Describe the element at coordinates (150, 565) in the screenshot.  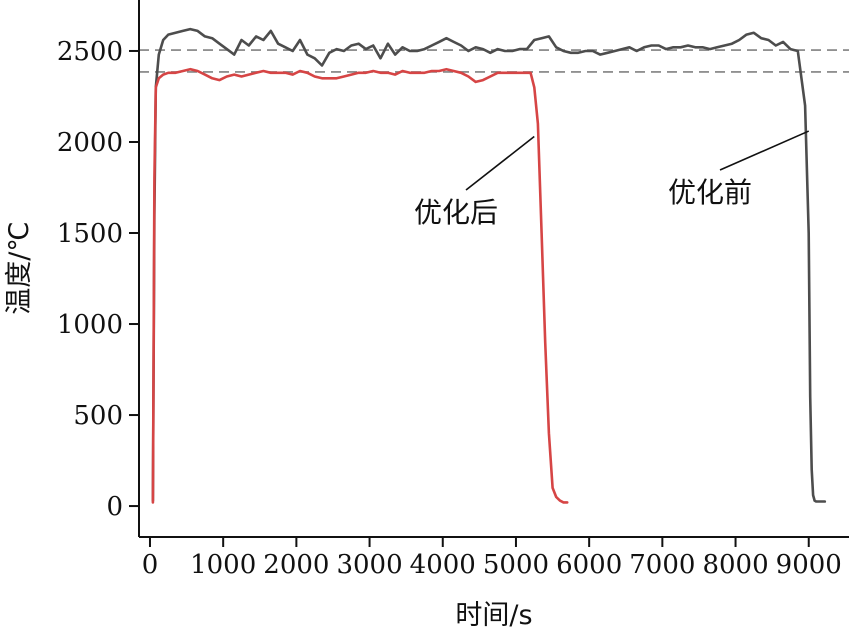
I see `x-tick-label: 0` at that location.